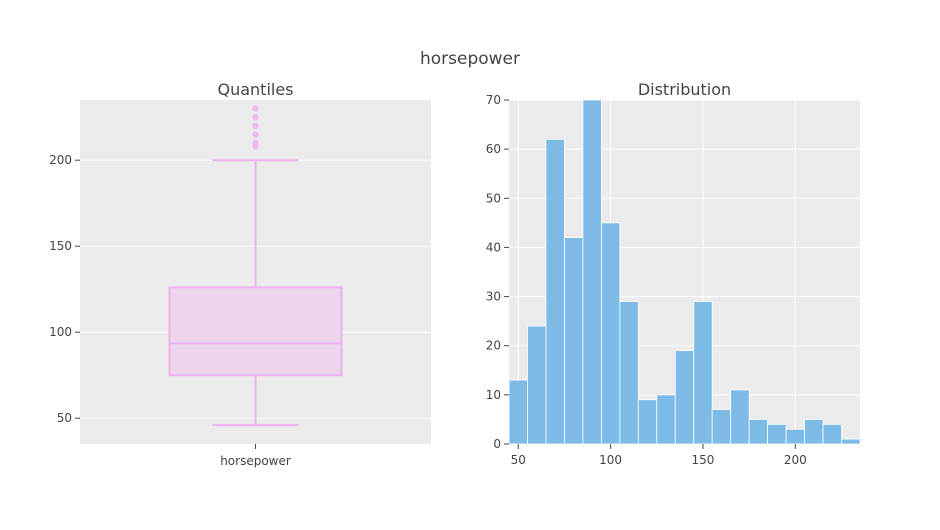 Image resolution: width=940 pixels, height=530 pixels. Describe the element at coordinates (493, 395) in the screenshot. I see `y-tick-label: 10` at that location.